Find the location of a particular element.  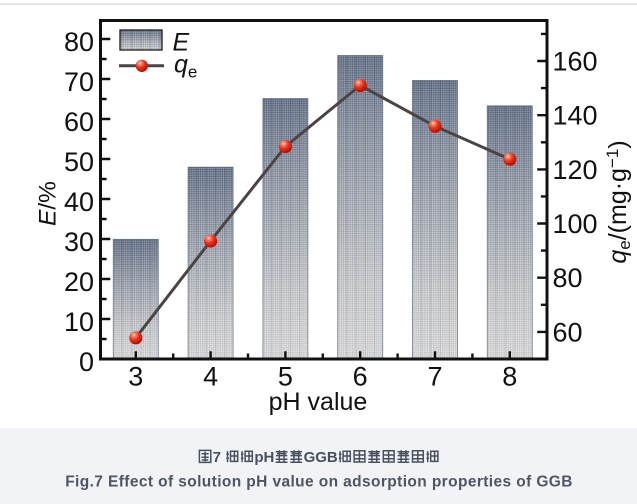

svg-text: pH value is located at coordinates (318, 402).